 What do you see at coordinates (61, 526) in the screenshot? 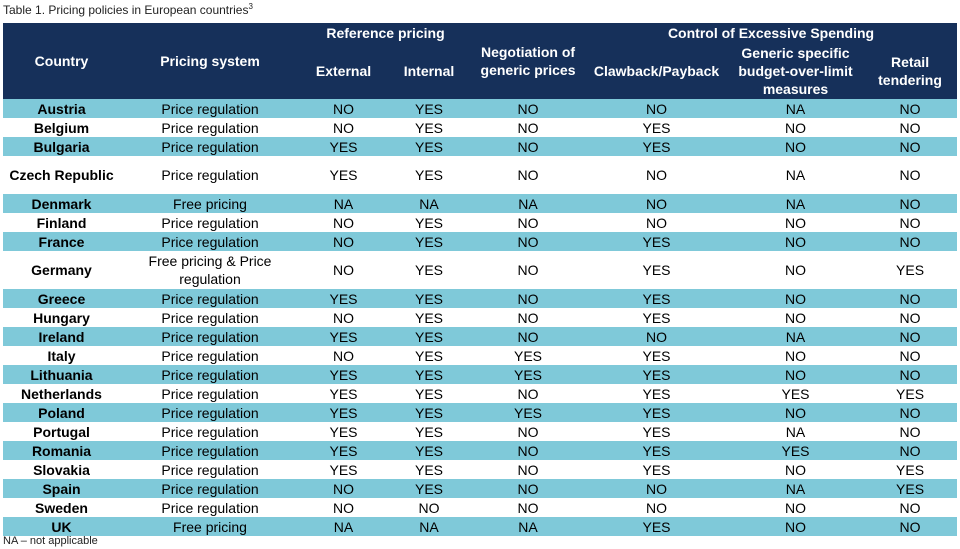
I see `cell-country: UK` at bounding box center [61, 526].